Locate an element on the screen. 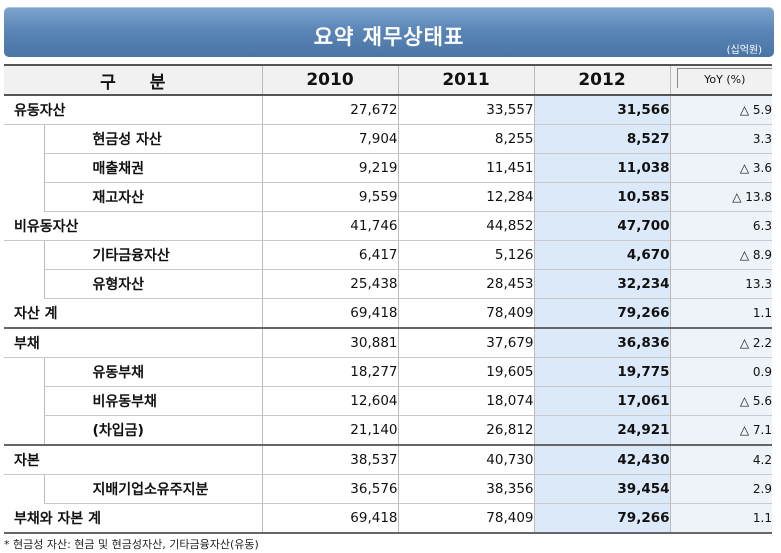  table-row: 자본 38,537 40,730 42,430 4.2 is located at coordinates (388, 460).